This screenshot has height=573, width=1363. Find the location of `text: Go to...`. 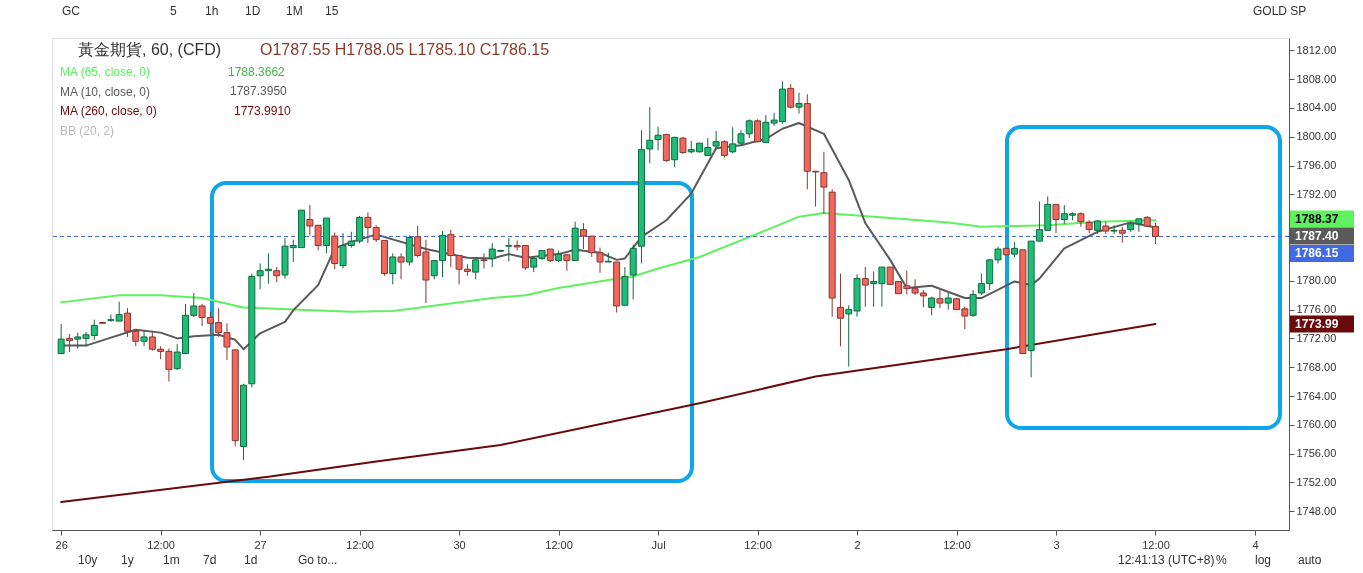

text: Go to... is located at coordinates (318, 560).